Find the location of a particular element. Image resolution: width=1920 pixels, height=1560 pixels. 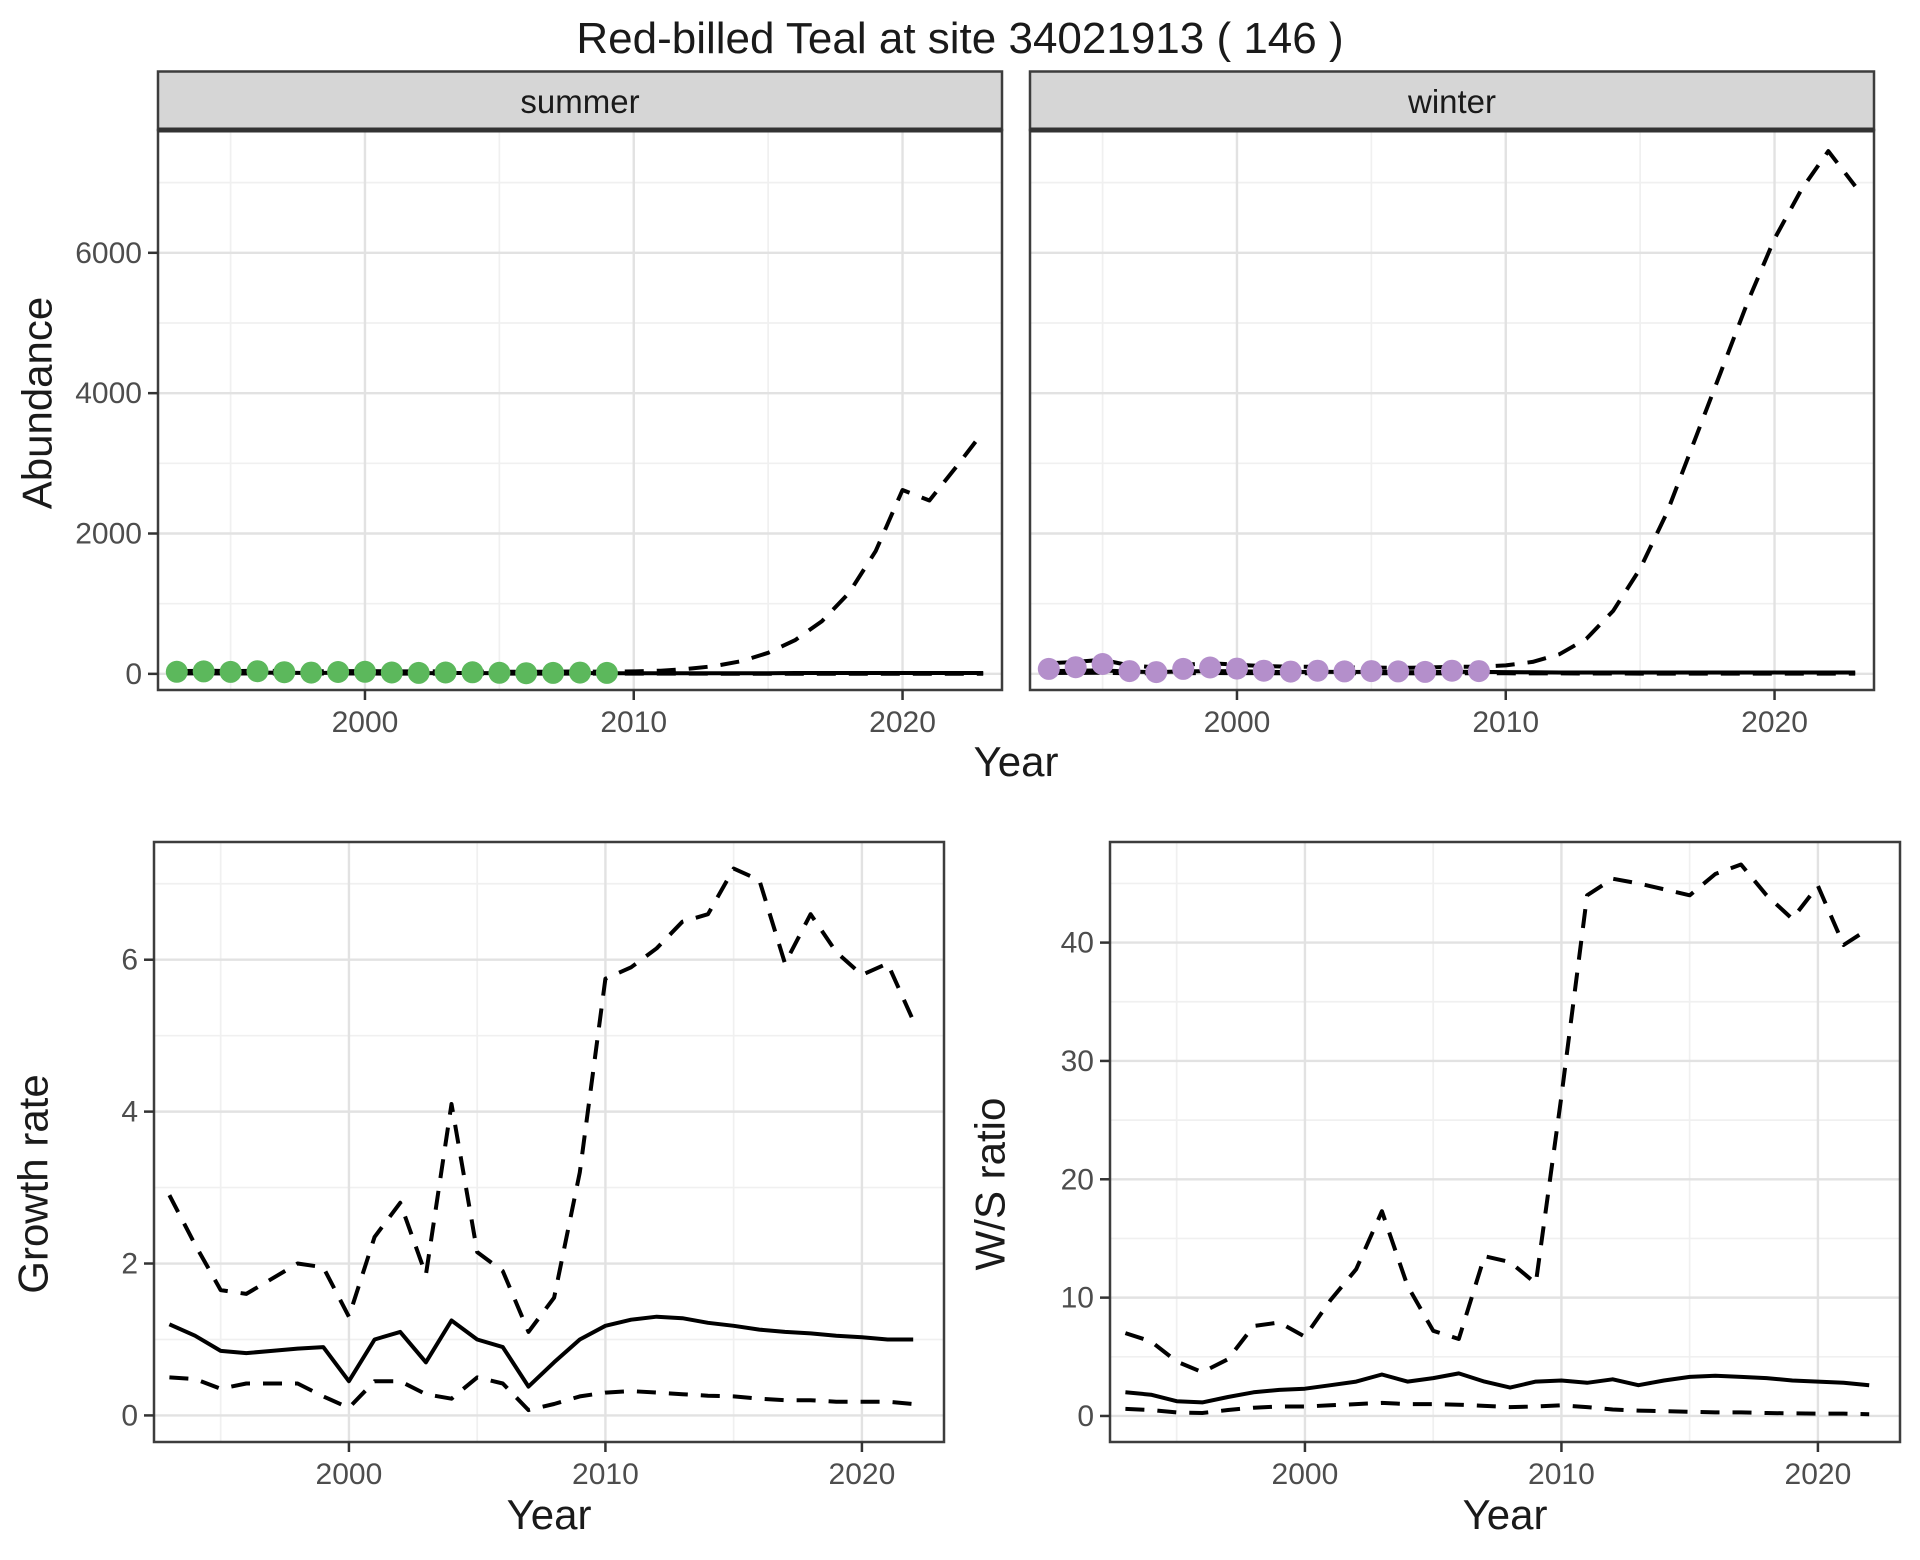

y-tick-label: 30 is located at coordinates (1077, 1061).